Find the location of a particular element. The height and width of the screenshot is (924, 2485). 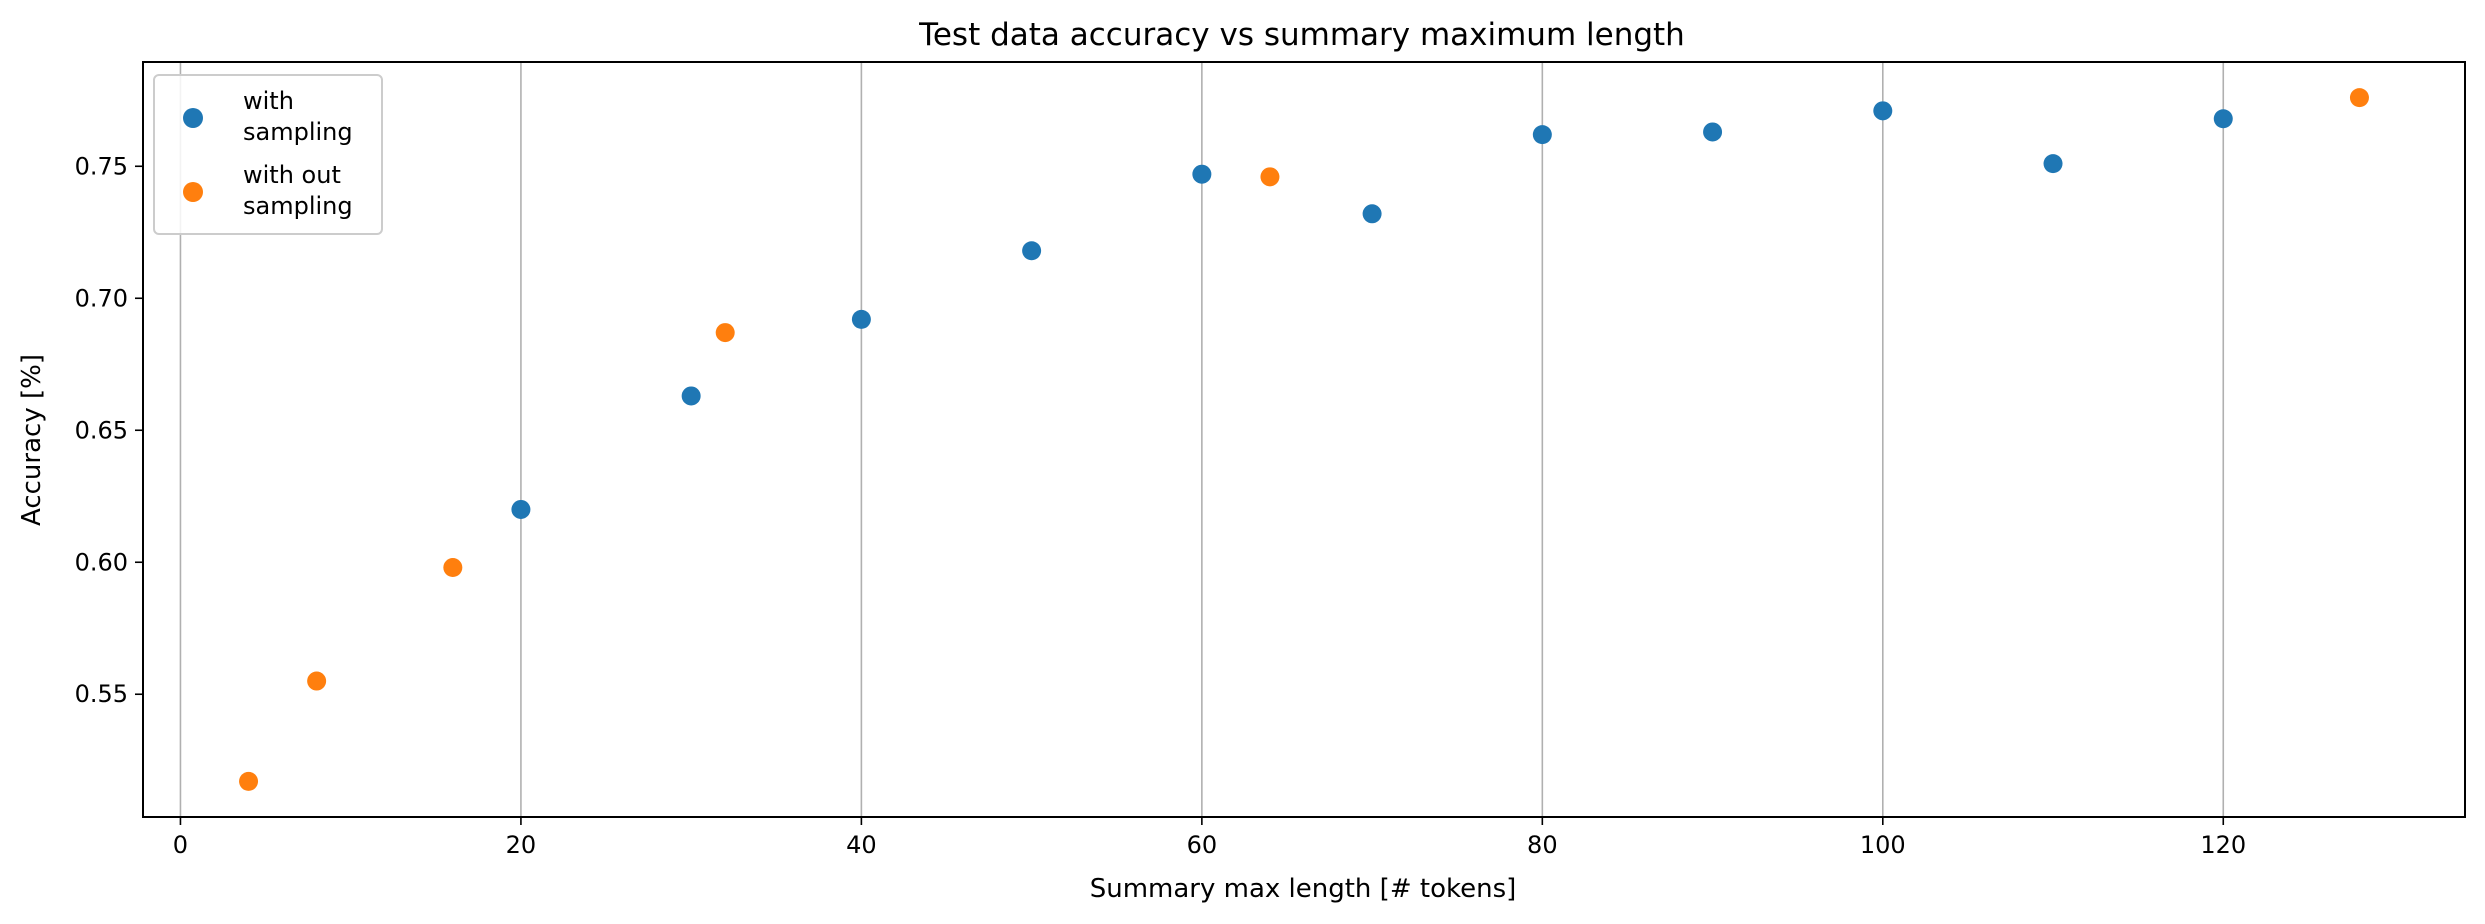

legend-box is located at coordinates (268, 154).